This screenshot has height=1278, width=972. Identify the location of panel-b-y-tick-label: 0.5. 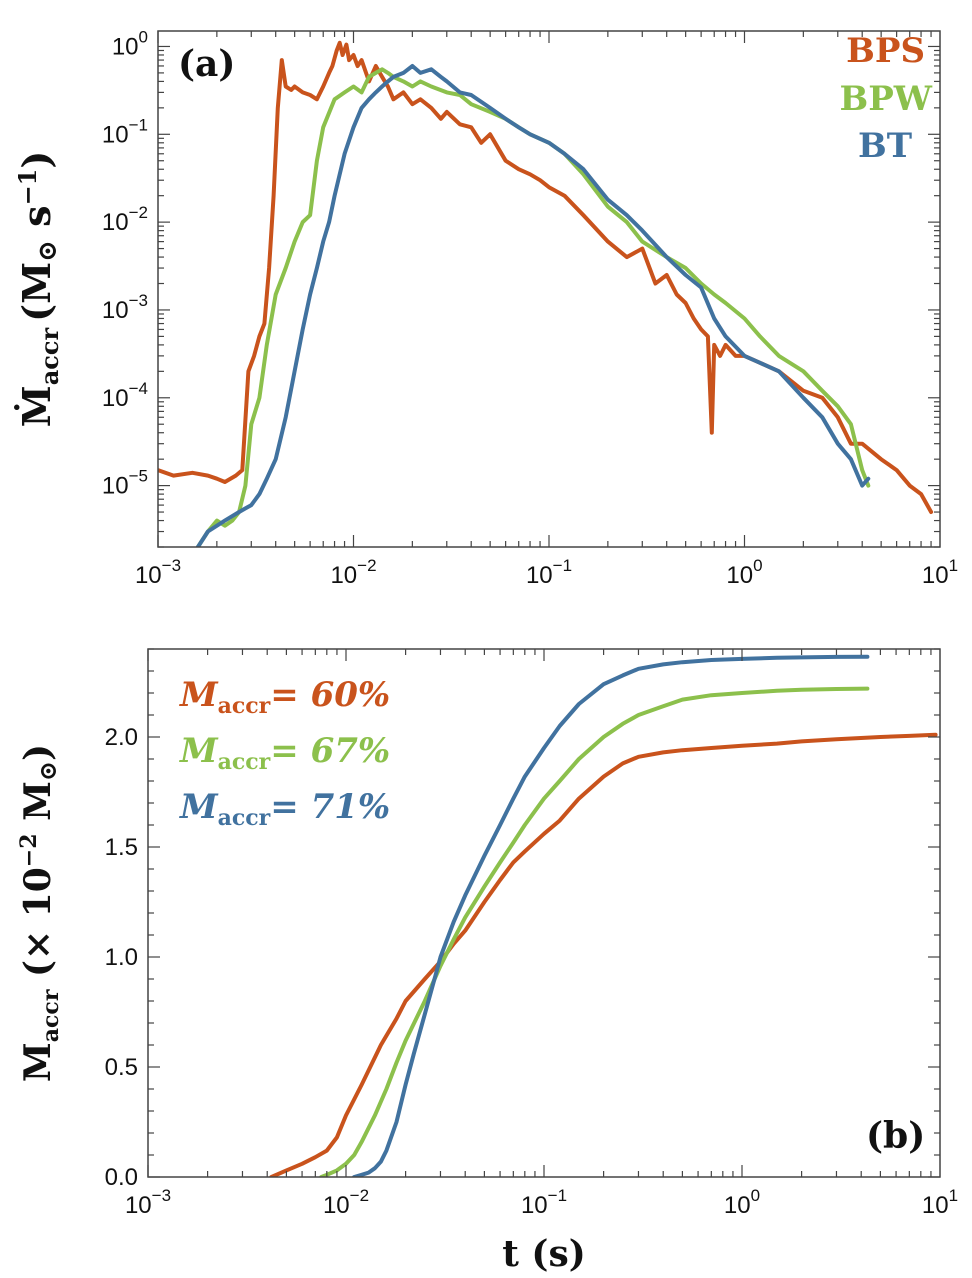
(121, 1067).